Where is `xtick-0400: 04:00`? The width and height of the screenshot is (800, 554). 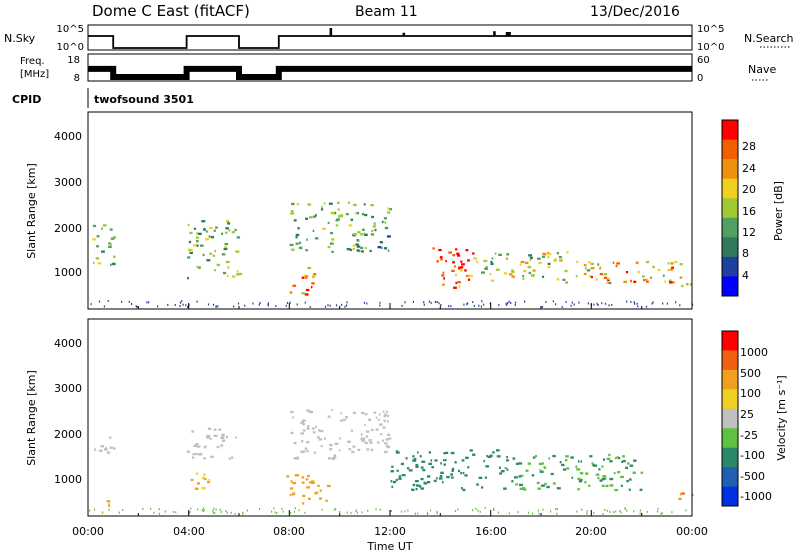 xtick-0400: 04:00 is located at coordinates (189, 531).